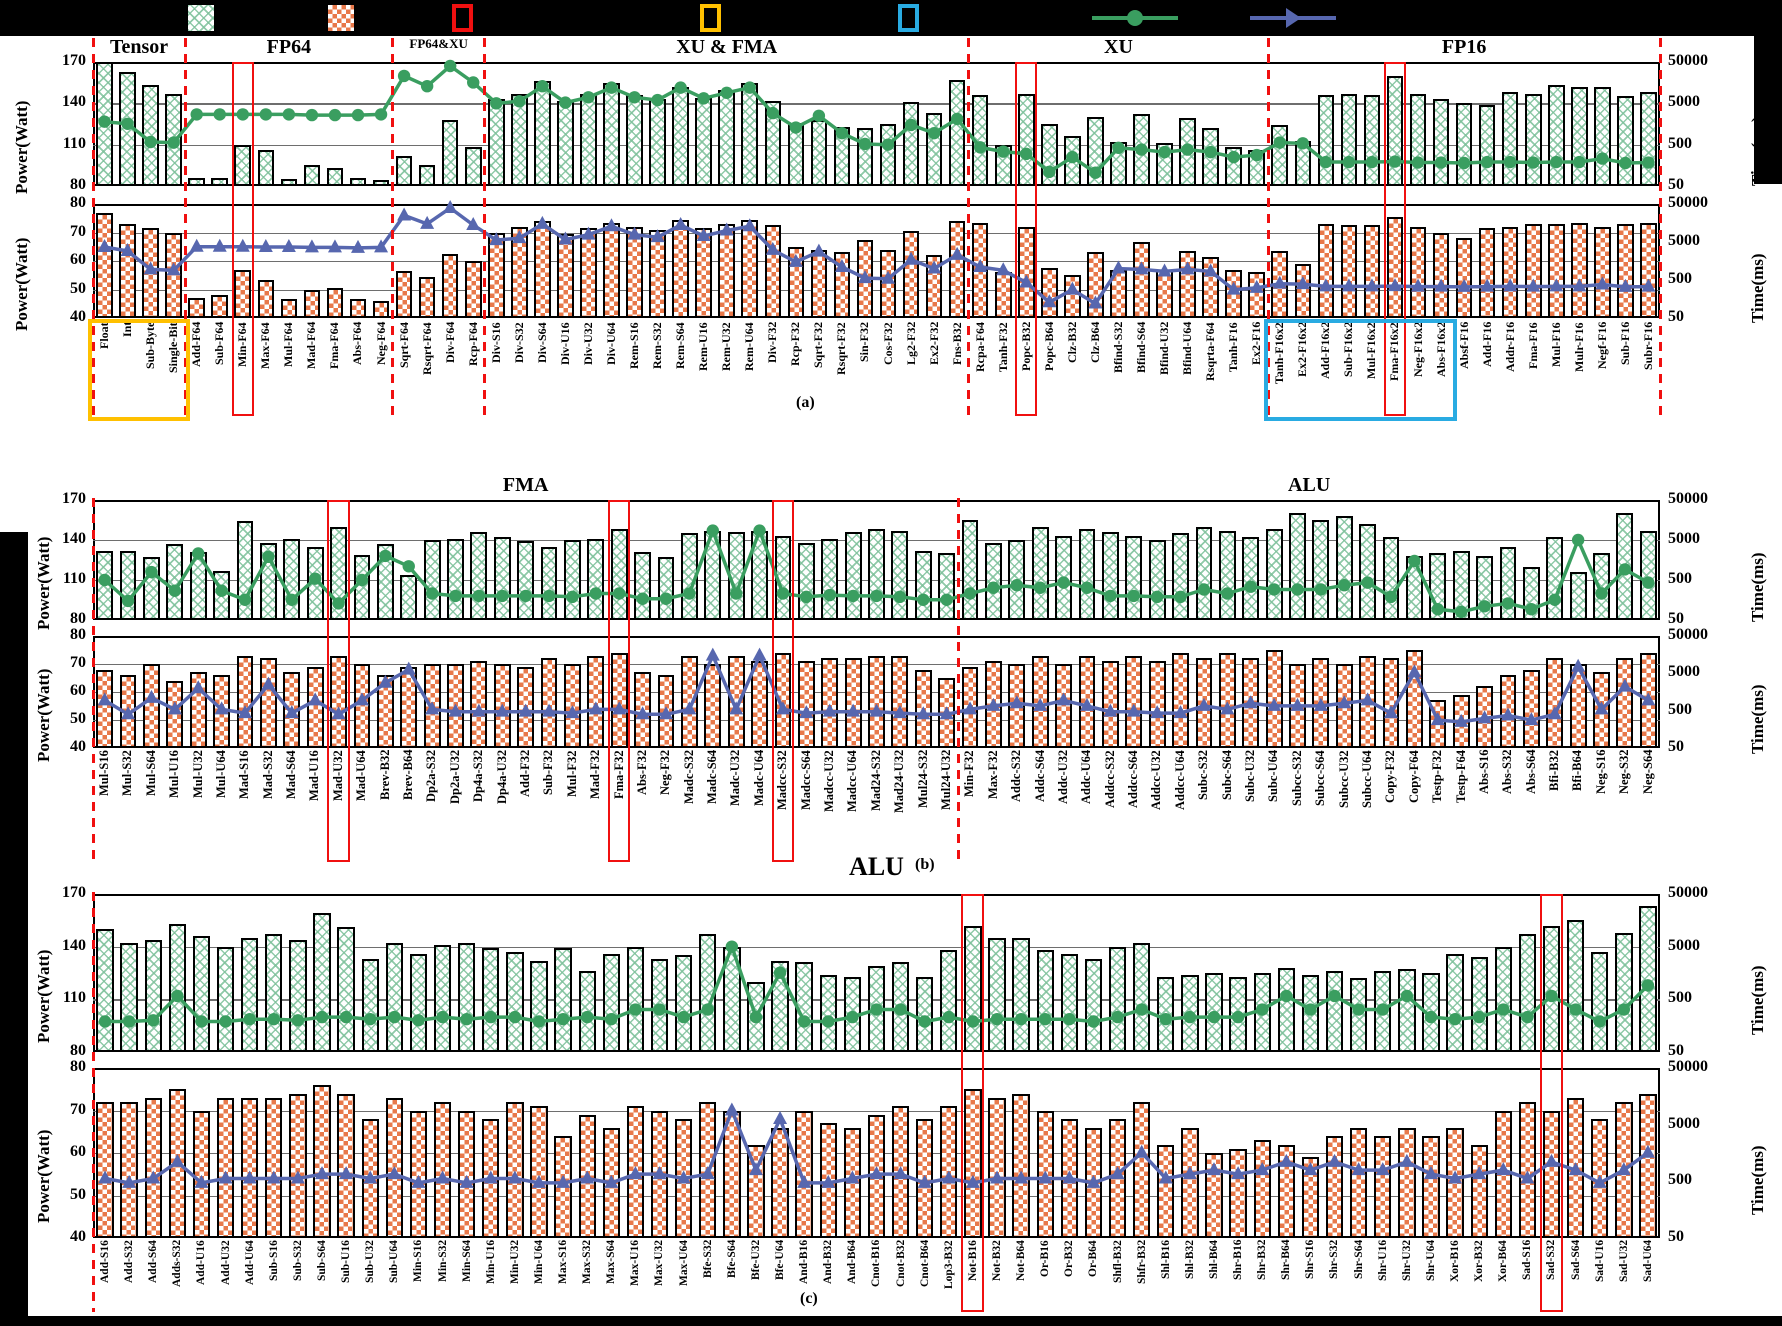 The image size is (1782, 1326). What do you see at coordinates (1575, 1260) in the screenshot?
I see `x-axis-label: Sad-S64` at bounding box center [1575, 1260].